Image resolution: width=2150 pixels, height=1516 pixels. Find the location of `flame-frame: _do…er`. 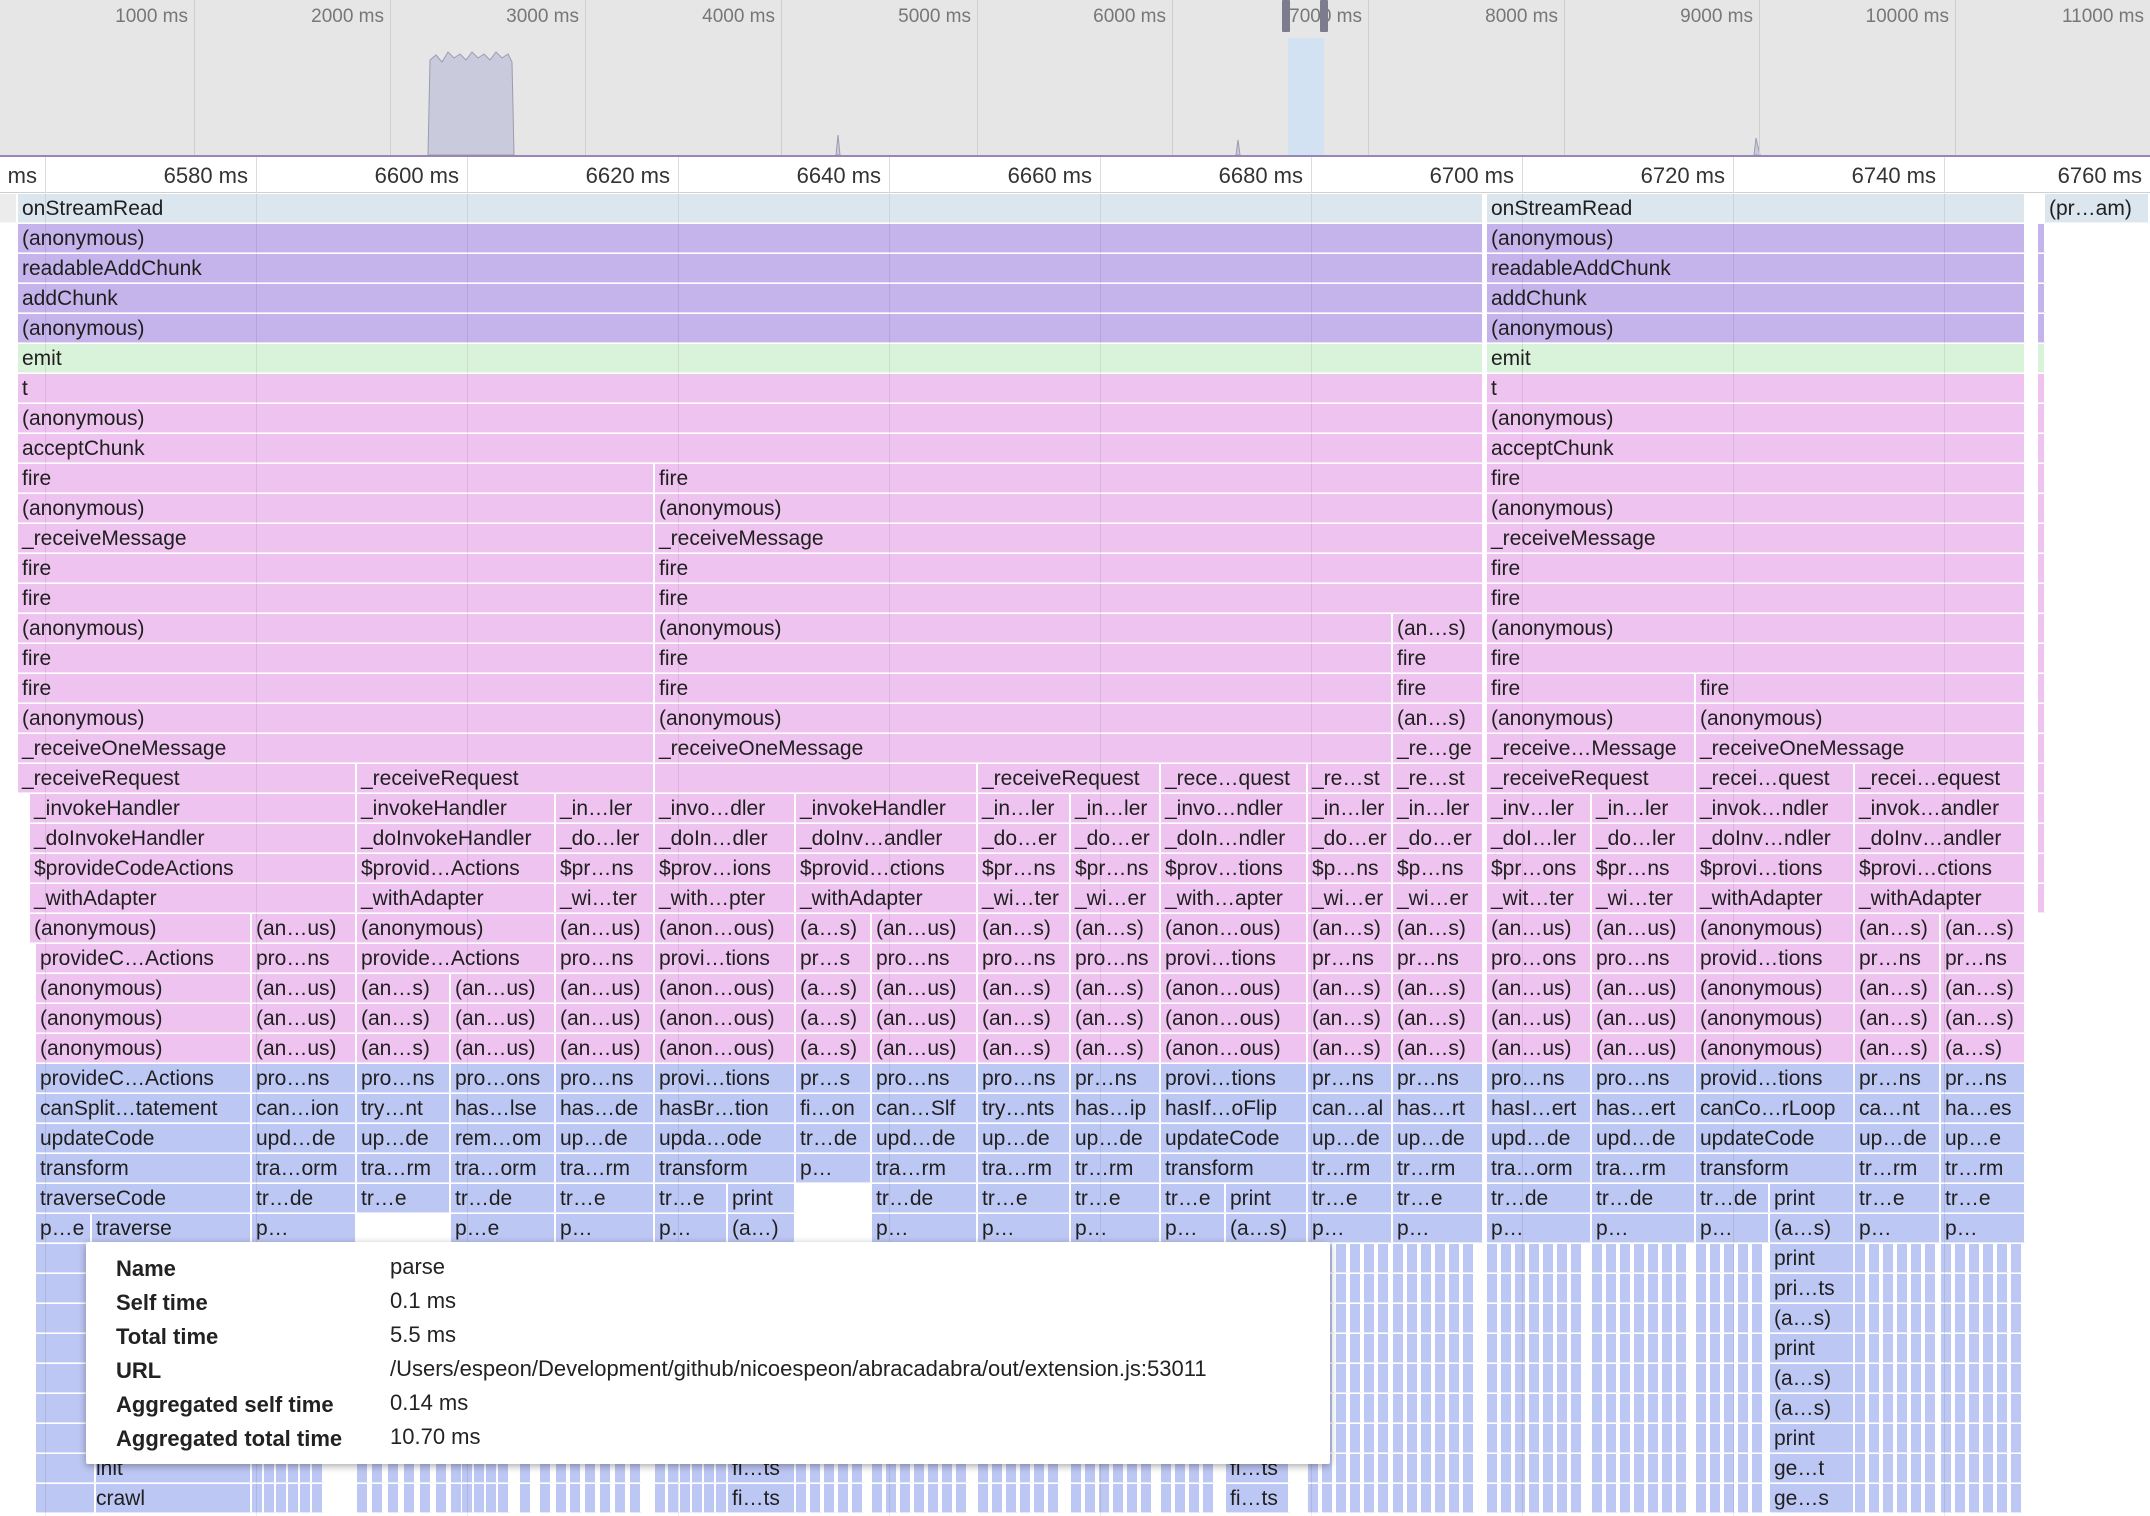

flame-frame: _do…er is located at coordinates (1116, 838).